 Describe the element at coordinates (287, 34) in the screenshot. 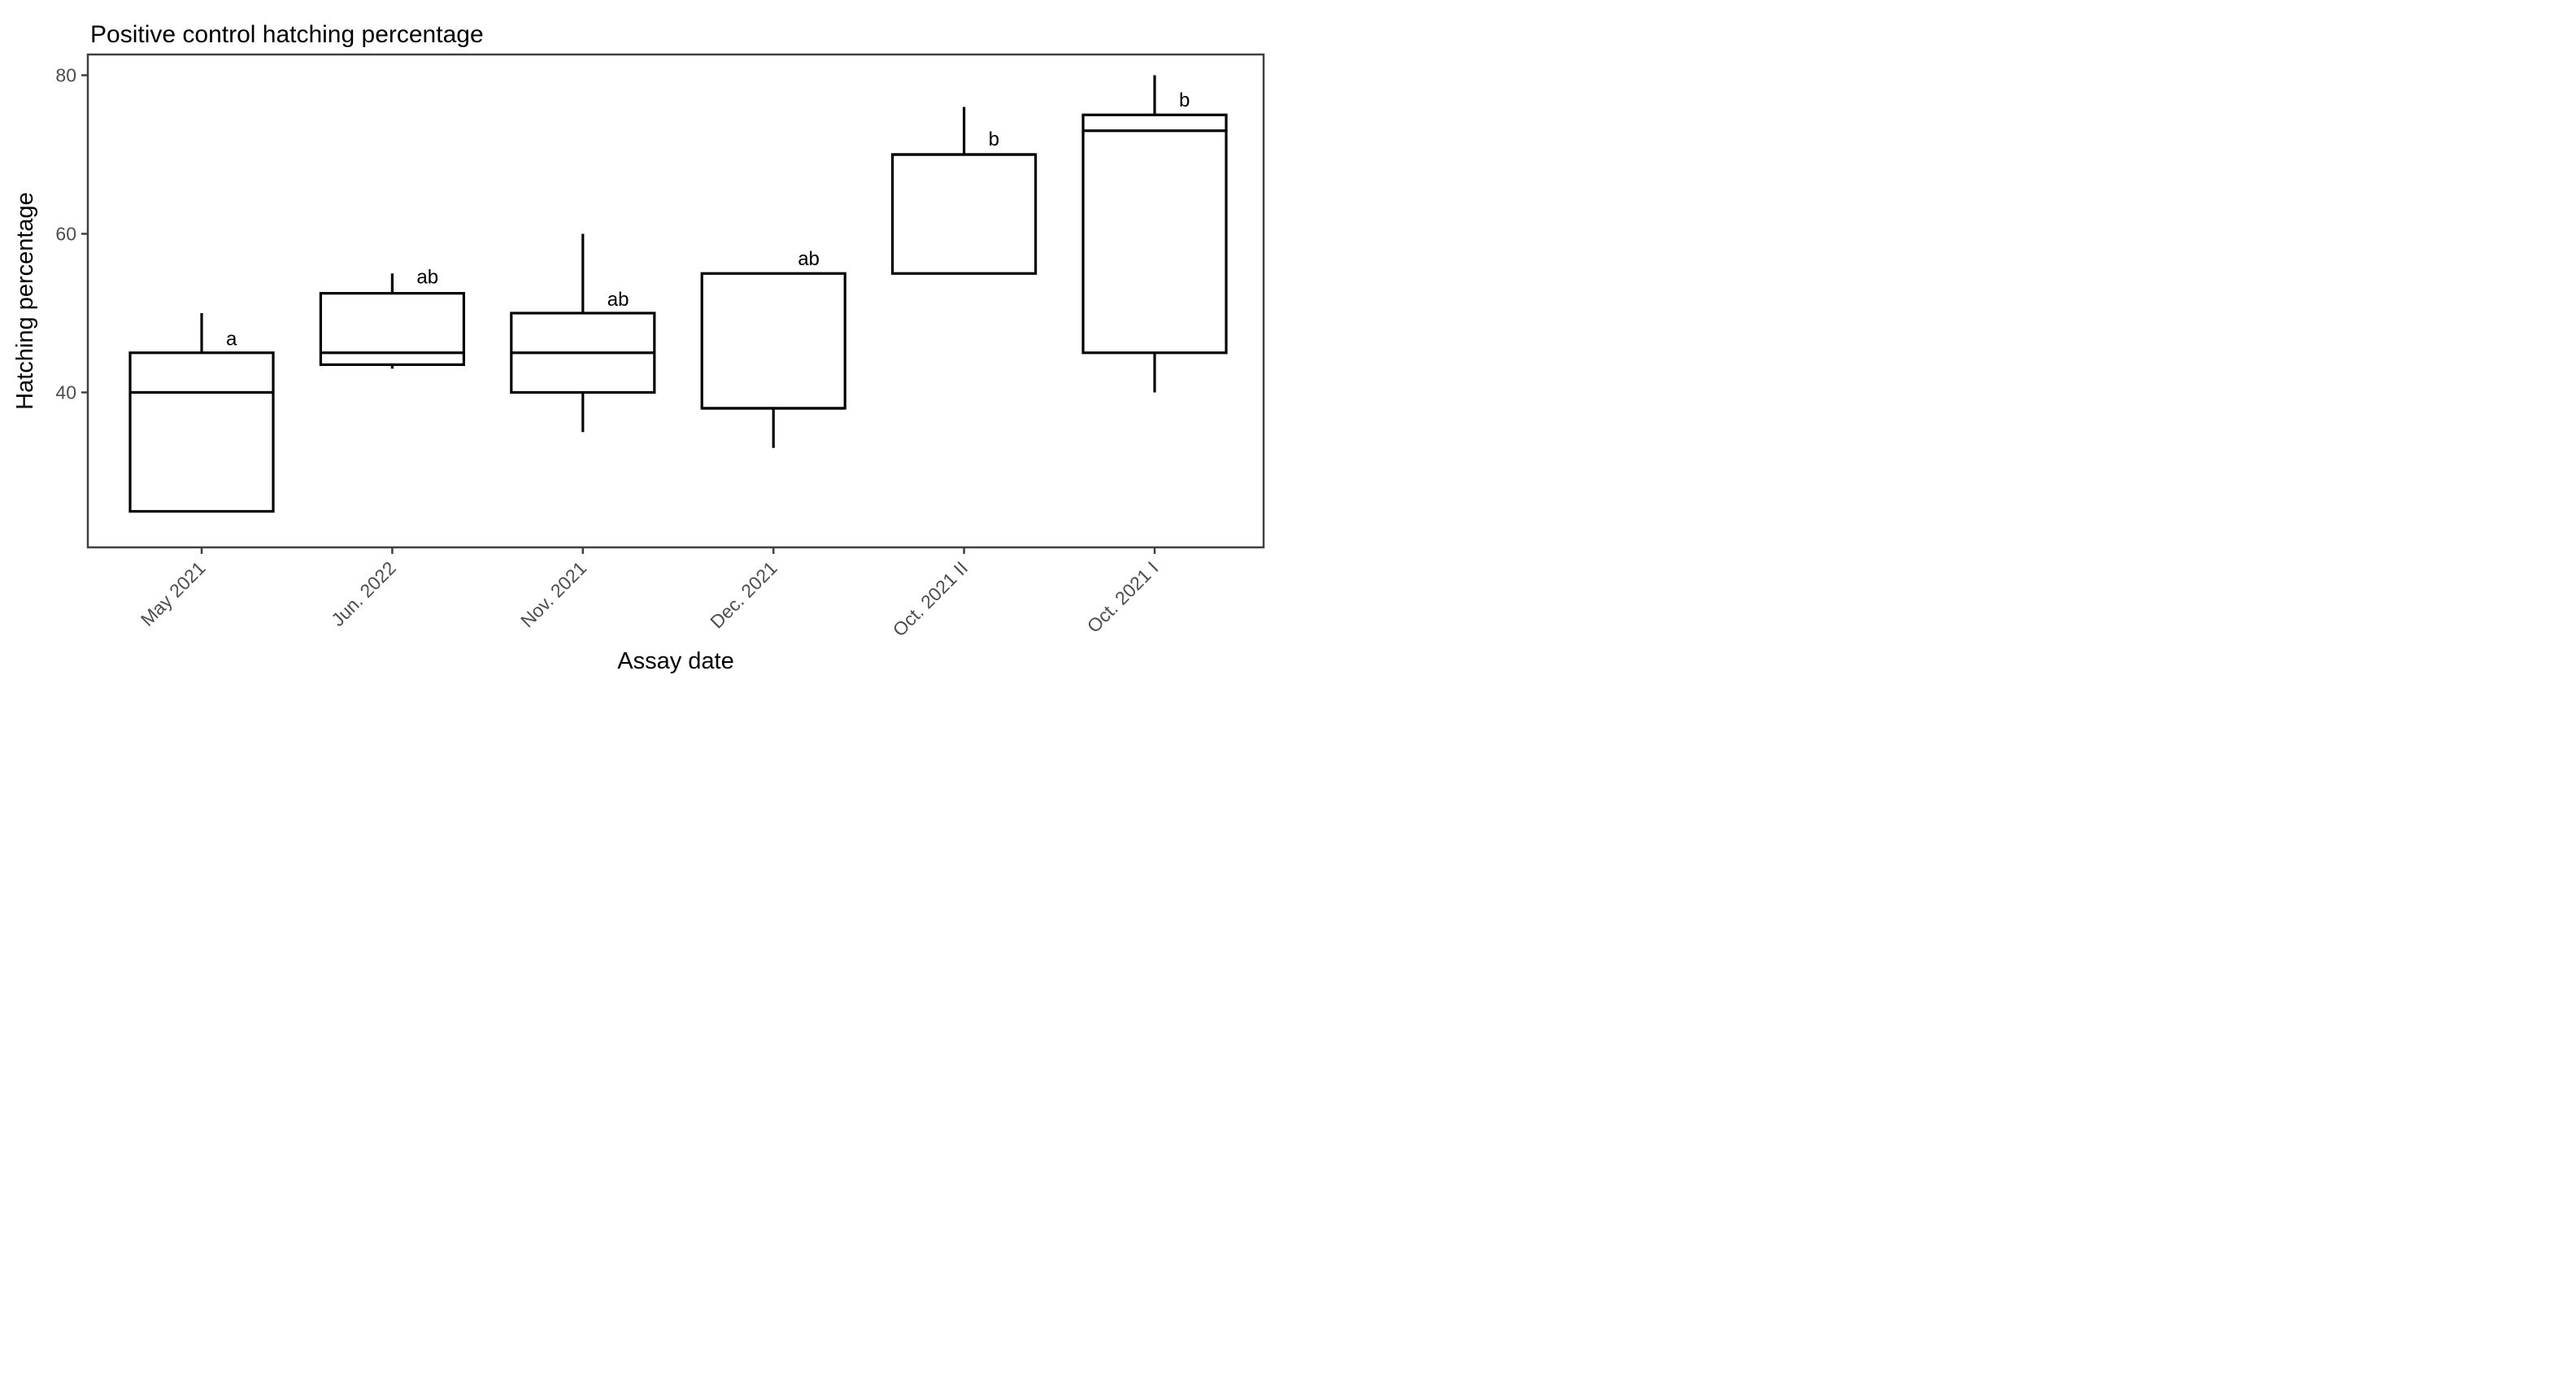

I see `chart-title: Positive control hatching percentage` at that location.